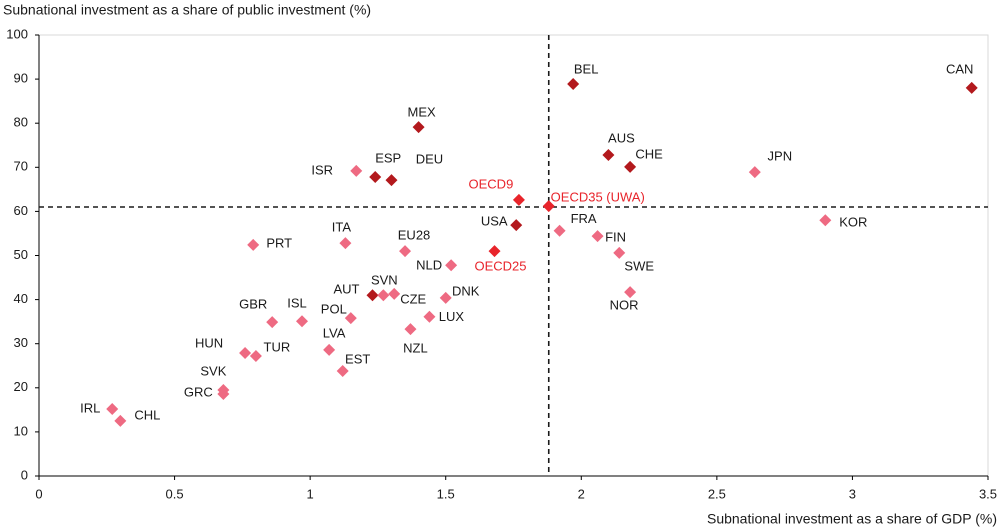 This screenshot has height=530, width=1000. What do you see at coordinates (384, 280) in the screenshot?
I see `point-label: SVN` at bounding box center [384, 280].